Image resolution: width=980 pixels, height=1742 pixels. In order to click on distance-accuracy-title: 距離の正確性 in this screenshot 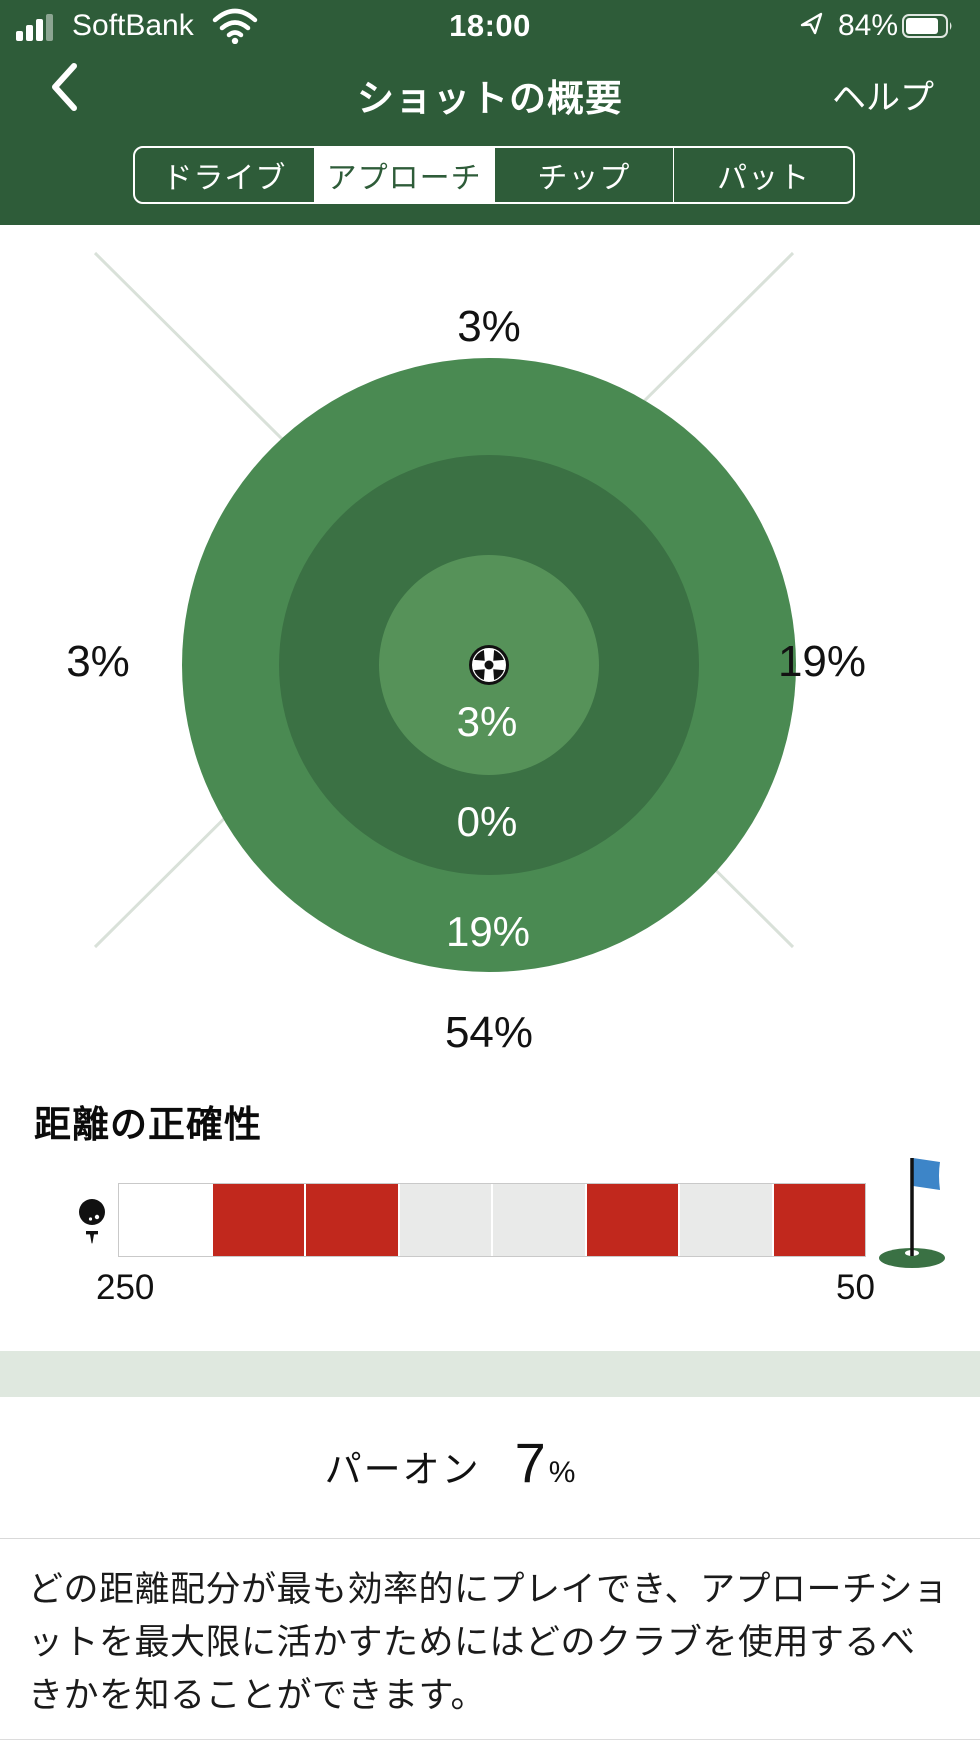, I will do `click(148, 1124)`.